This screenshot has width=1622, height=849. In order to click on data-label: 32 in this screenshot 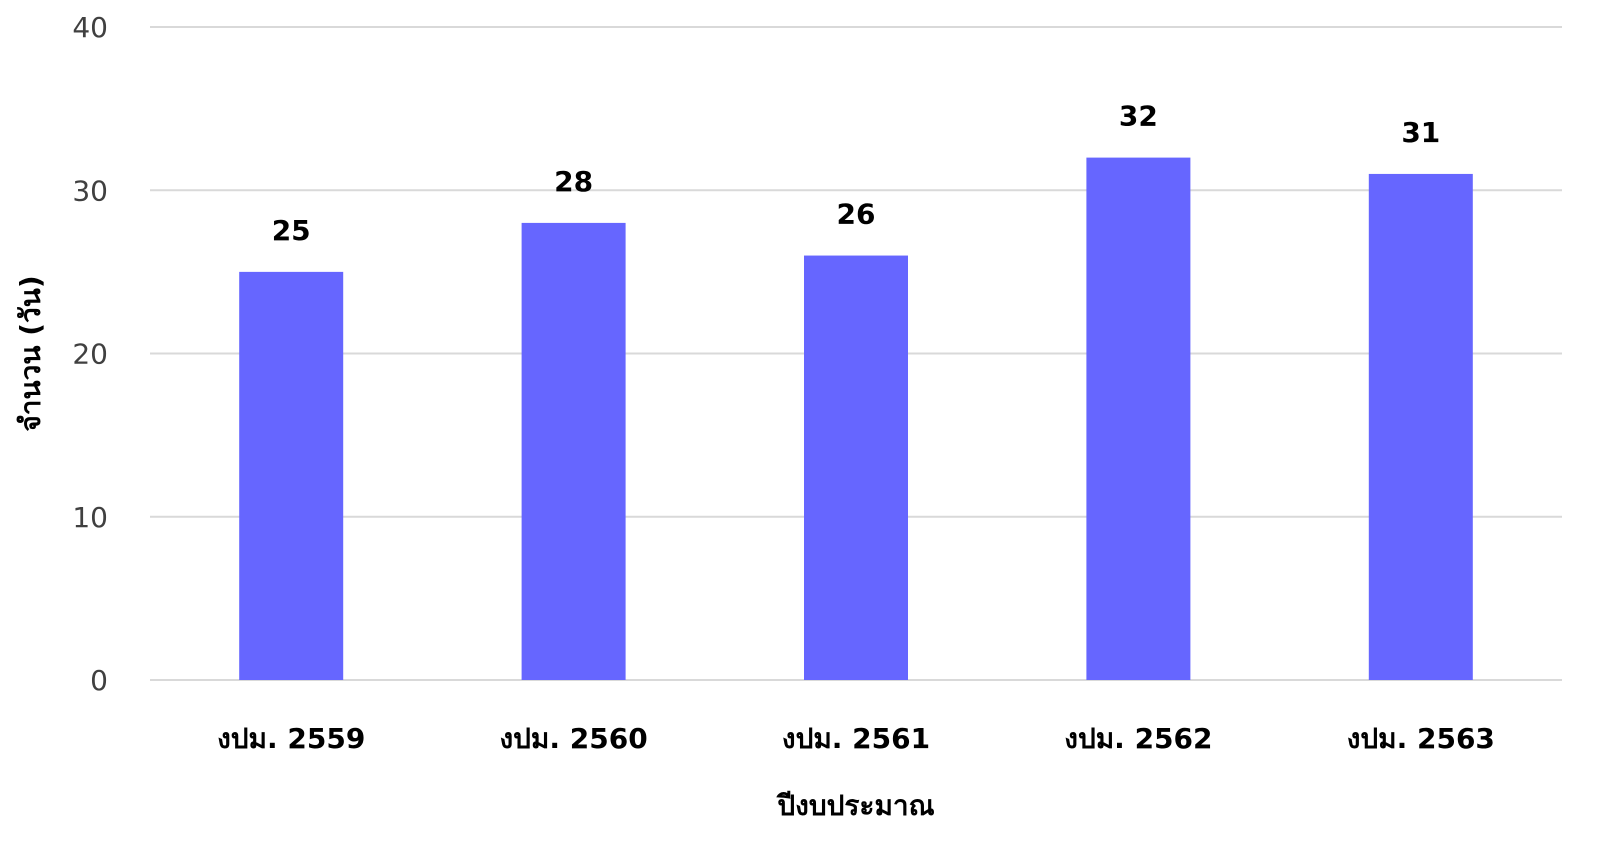, I will do `click(1138, 116)`.